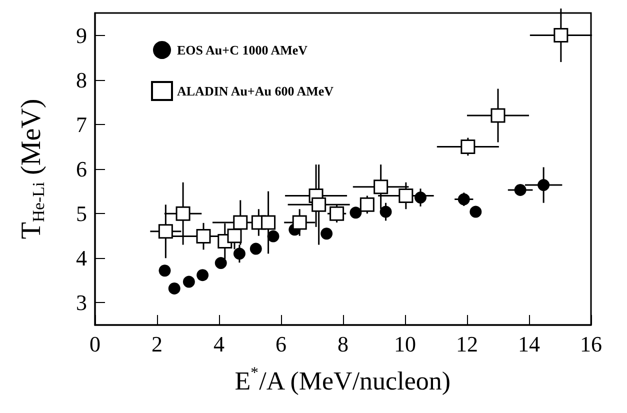 The height and width of the screenshot is (413, 627). What do you see at coordinates (81, 169) in the screenshot?
I see `y-tick-label: 6` at bounding box center [81, 169].